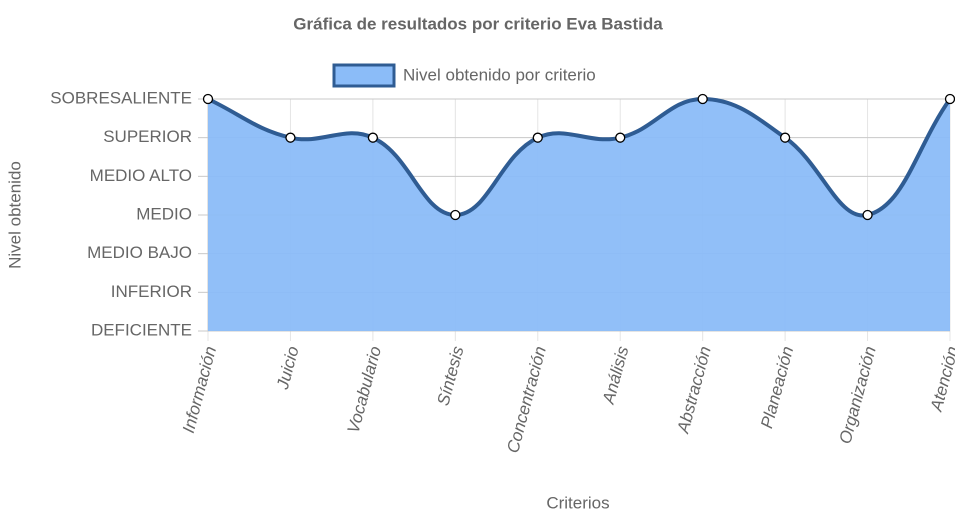  Describe the element at coordinates (121, 97) in the screenshot. I see `y-tick-label: SOBRESALIENTE` at that location.